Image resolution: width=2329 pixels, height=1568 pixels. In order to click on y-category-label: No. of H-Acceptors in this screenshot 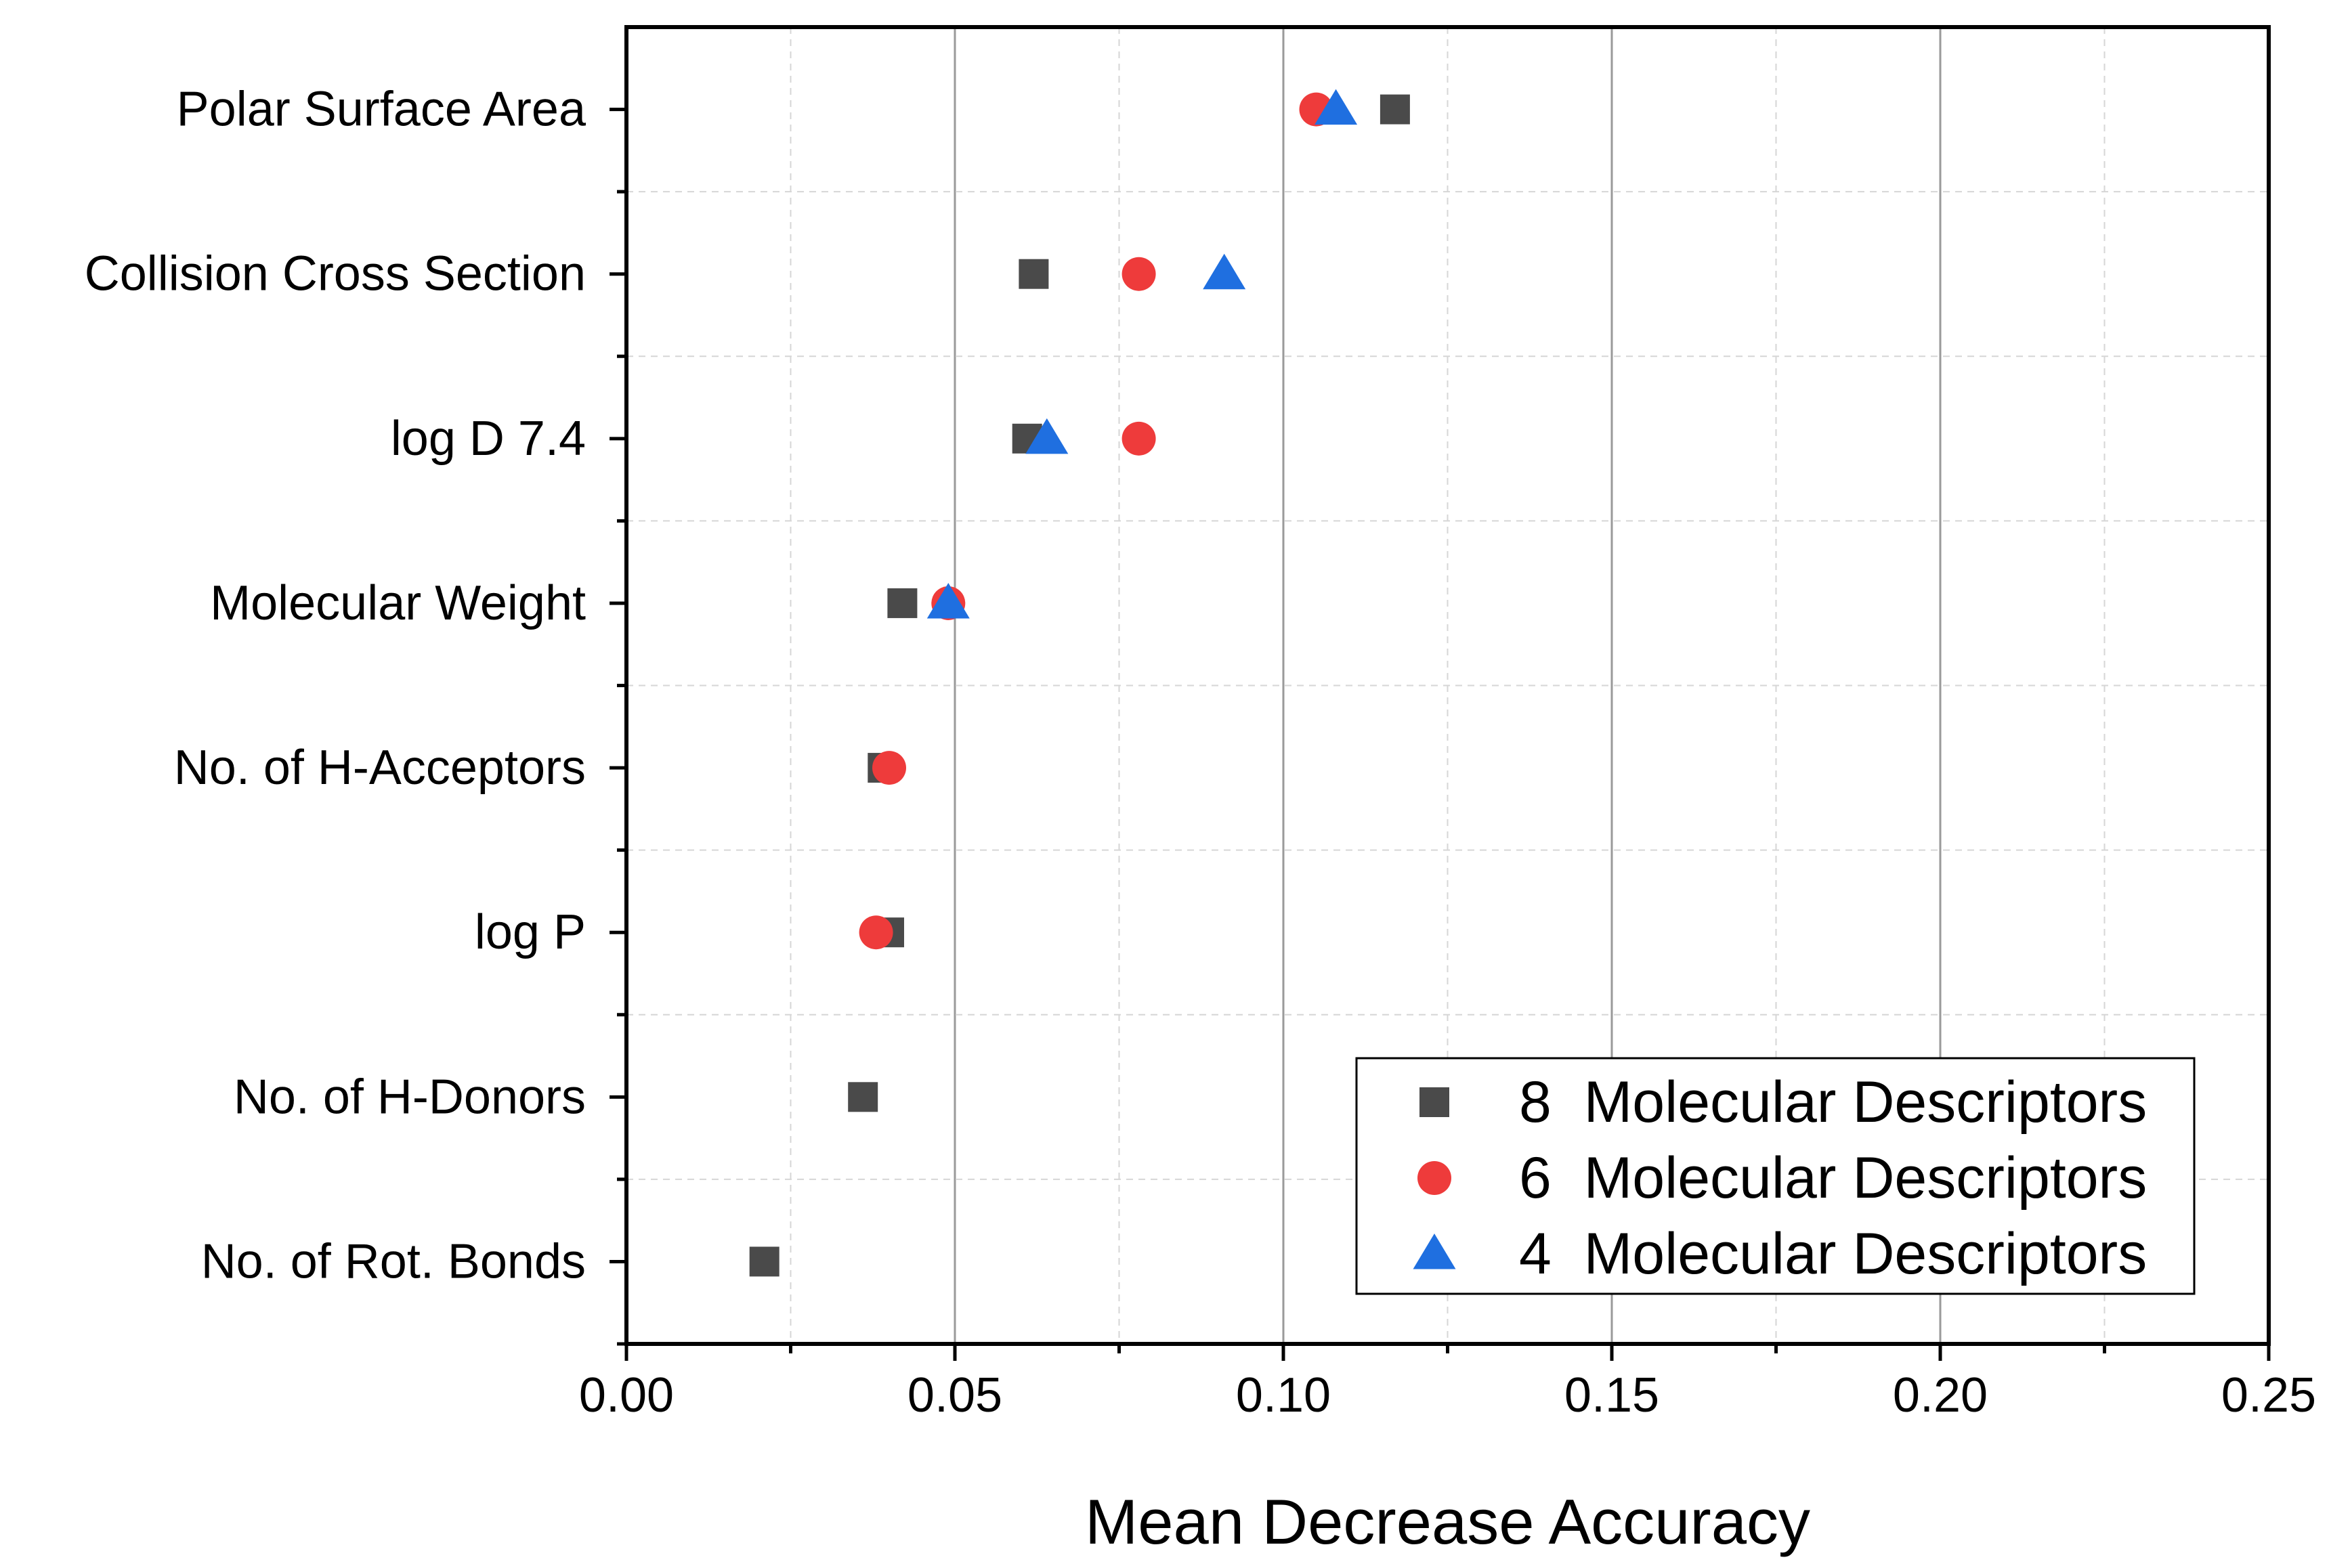, I will do `click(380, 768)`.